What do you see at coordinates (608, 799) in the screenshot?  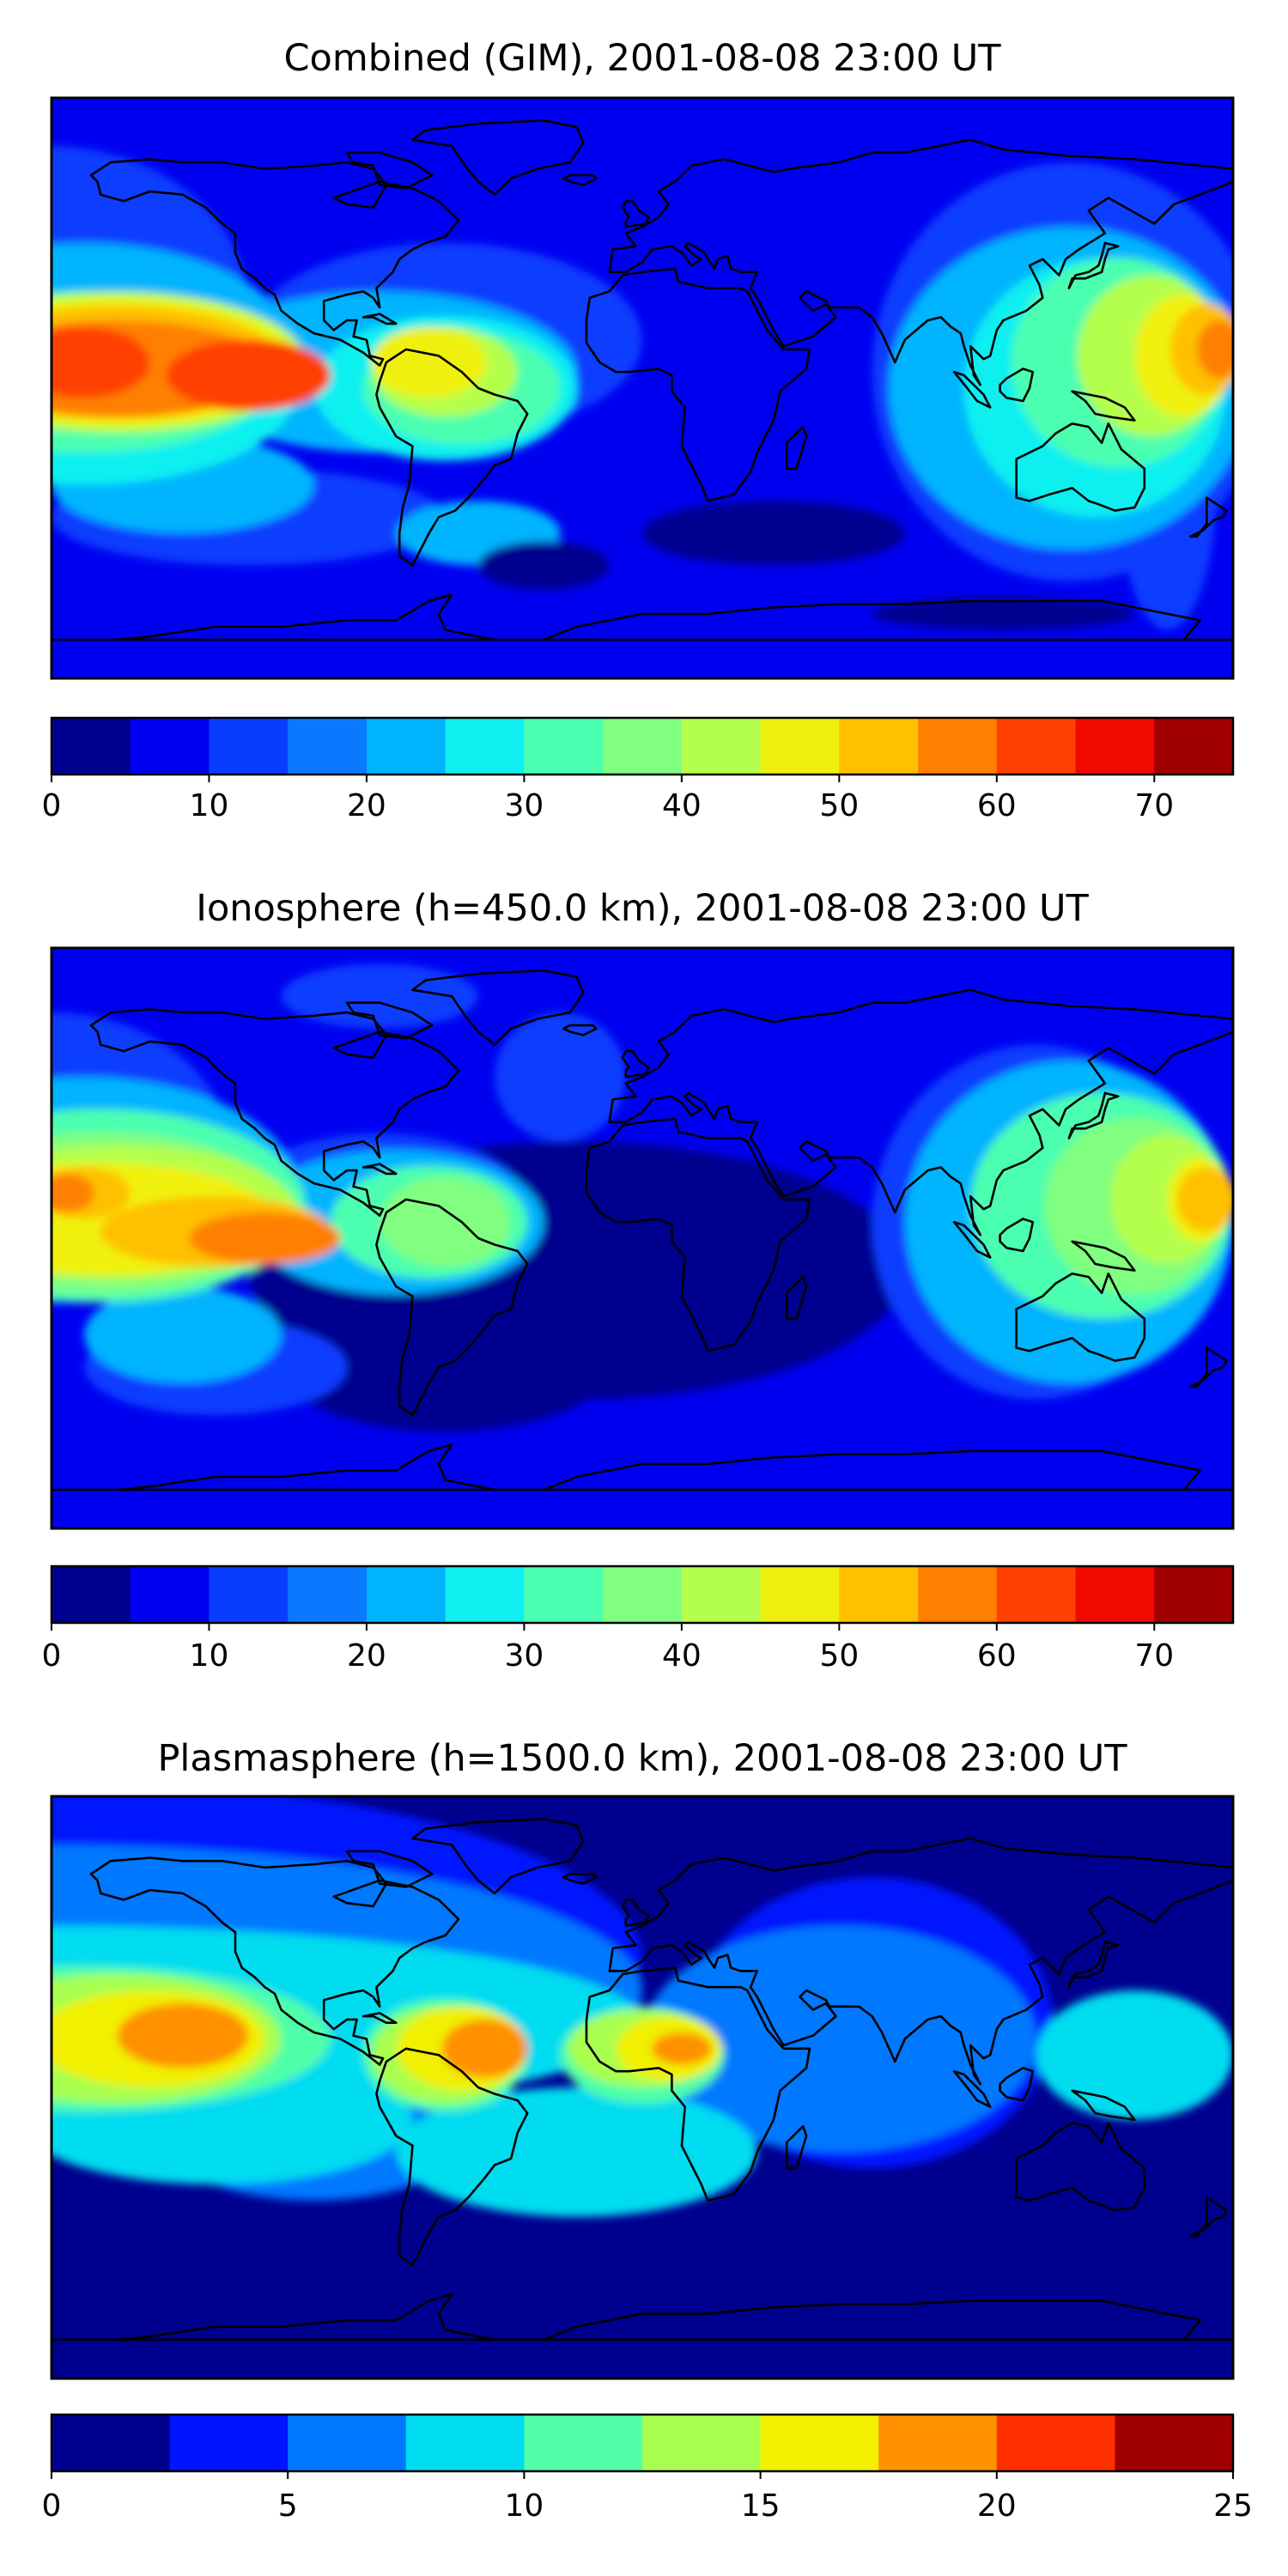 I see `colorbar-ticks: 0 10 20 30 40 50 60 70` at bounding box center [608, 799].